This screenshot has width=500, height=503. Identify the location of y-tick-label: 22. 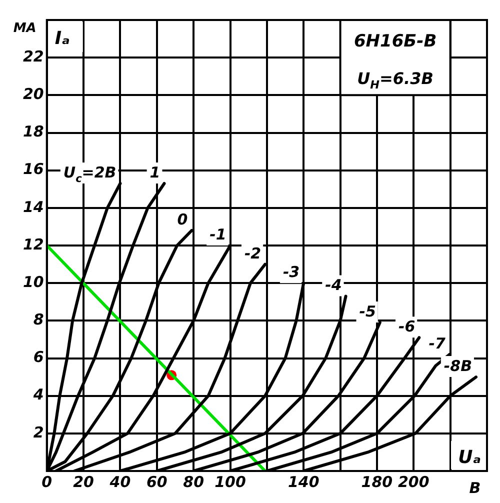
(33, 56).